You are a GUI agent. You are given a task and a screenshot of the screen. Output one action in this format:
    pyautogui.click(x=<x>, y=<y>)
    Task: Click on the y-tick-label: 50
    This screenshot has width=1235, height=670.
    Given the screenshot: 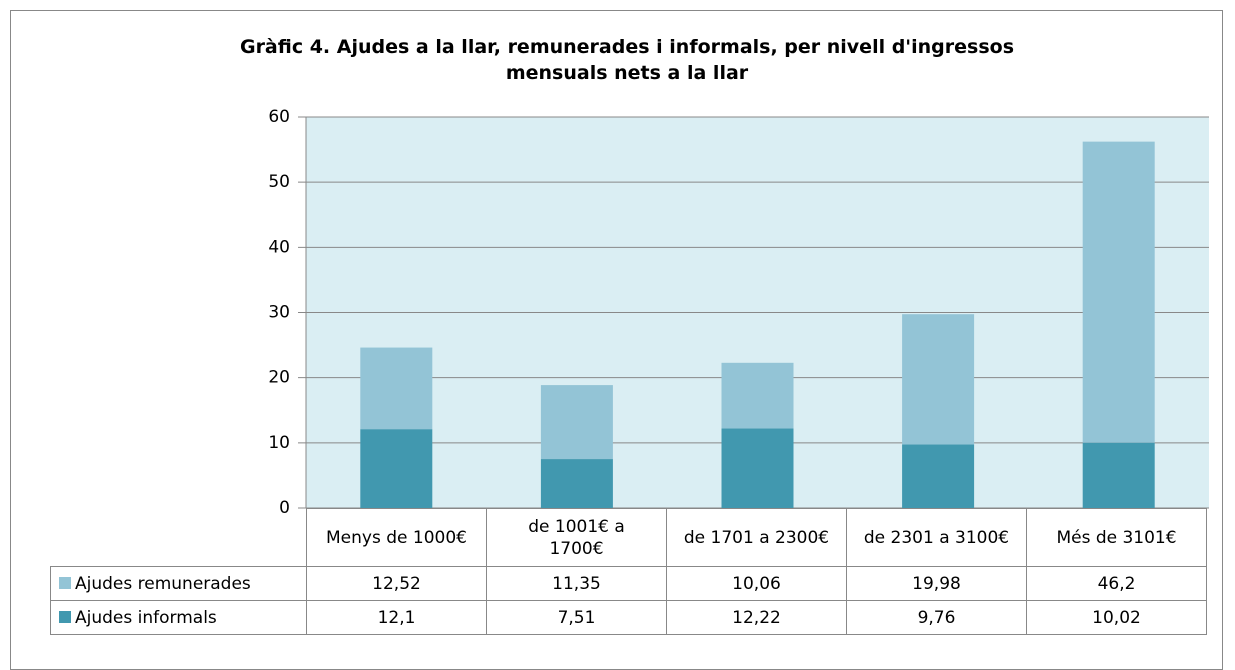 What is the action you would take?
    pyautogui.click(x=279, y=182)
    